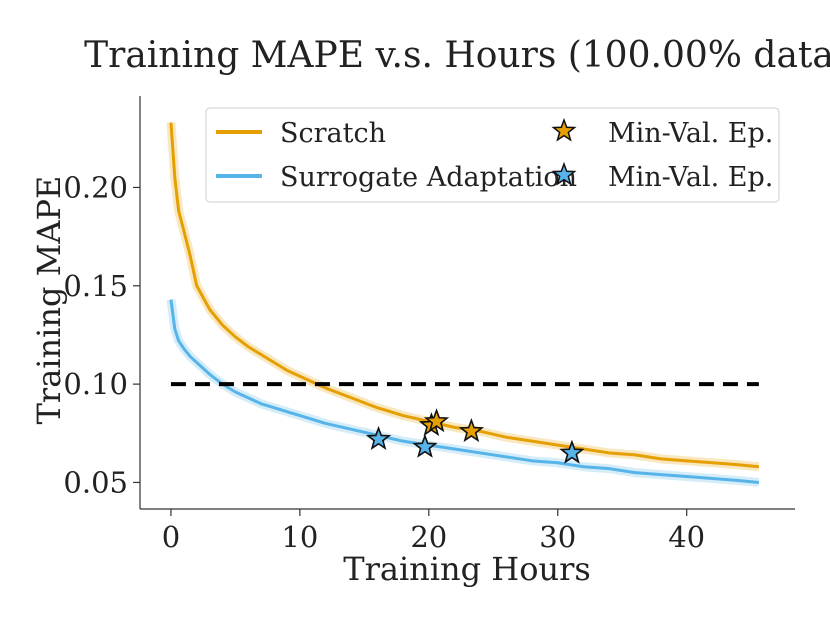  I want to click on y-ticks: 0.05 0.10 0.15 0.20, so click(101, 334).